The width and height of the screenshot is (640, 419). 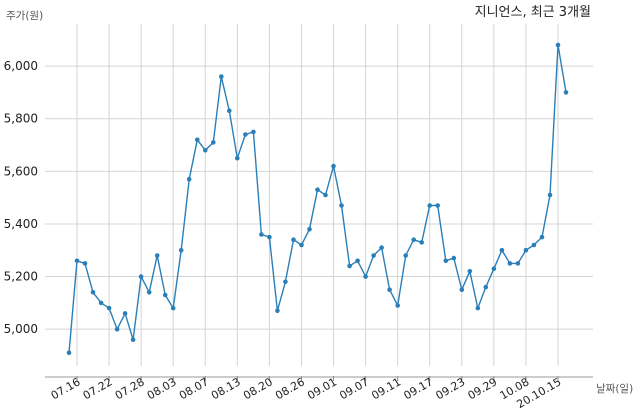 What do you see at coordinates (162, 388) in the screenshot?
I see `x-tick-label: 08.03` at bounding box center [162, 388].